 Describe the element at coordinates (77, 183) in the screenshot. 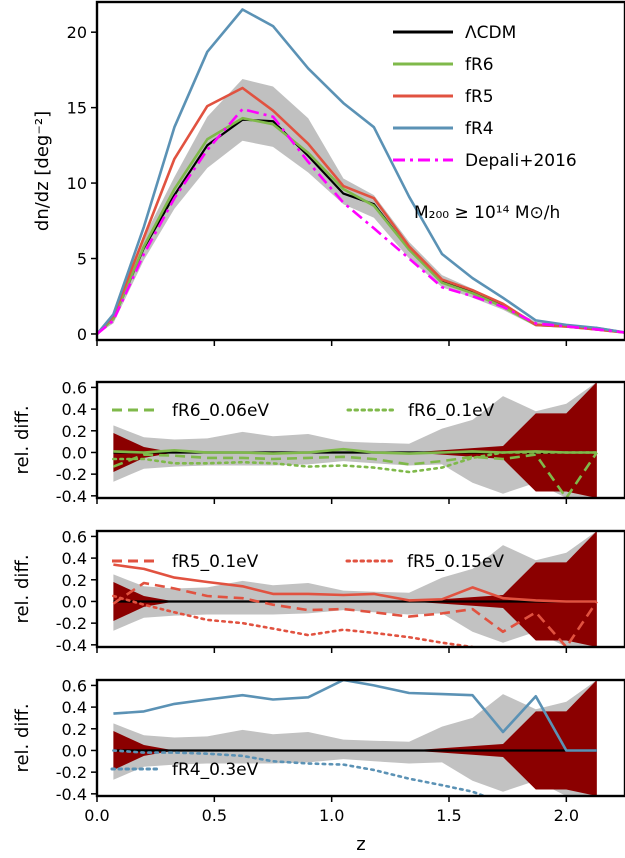

I see `y-tick-label: 10` at that location.